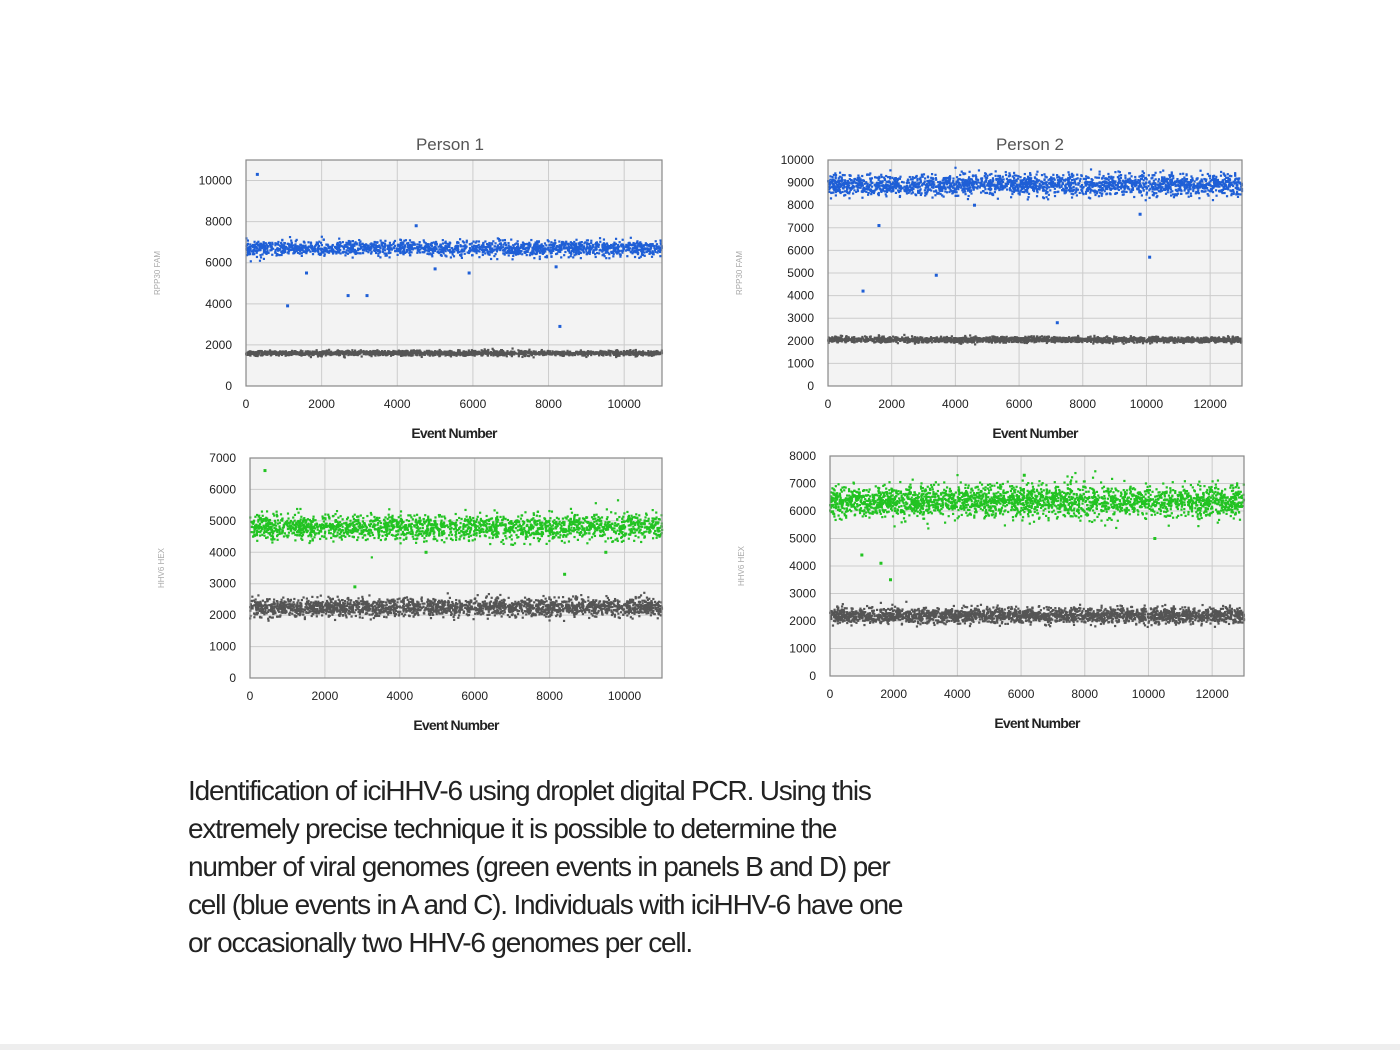  I want to click on x-tick-label: 2000, so click(321, 404).